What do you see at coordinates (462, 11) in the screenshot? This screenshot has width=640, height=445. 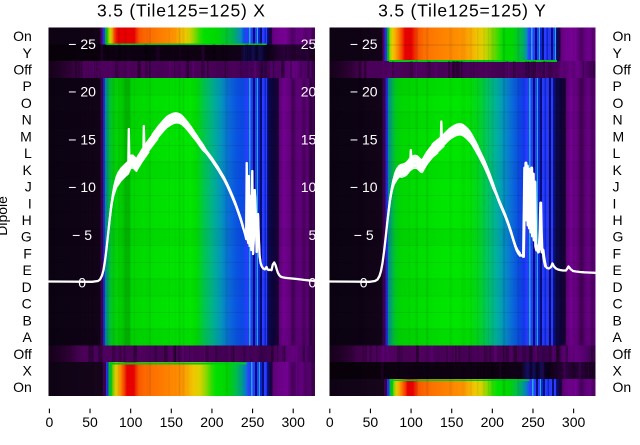 I see `svg-text: 3.5 (Tile125=125) Y` at bounding box center [462, 11].